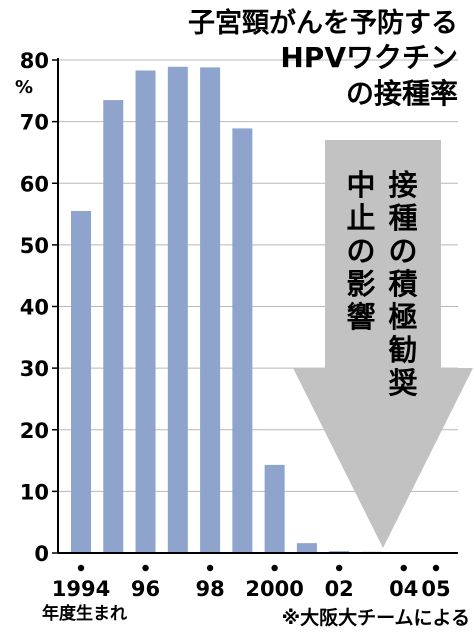 This screenshot has height=644, width=474. What do you see at coordinates (339, 589) in the screenshot?
I see `x-tick-label: 02` at bounding box center [339, 589].